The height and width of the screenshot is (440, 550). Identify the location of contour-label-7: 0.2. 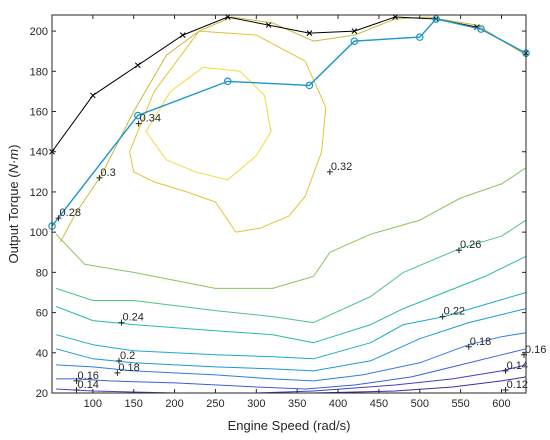
(127, 356).